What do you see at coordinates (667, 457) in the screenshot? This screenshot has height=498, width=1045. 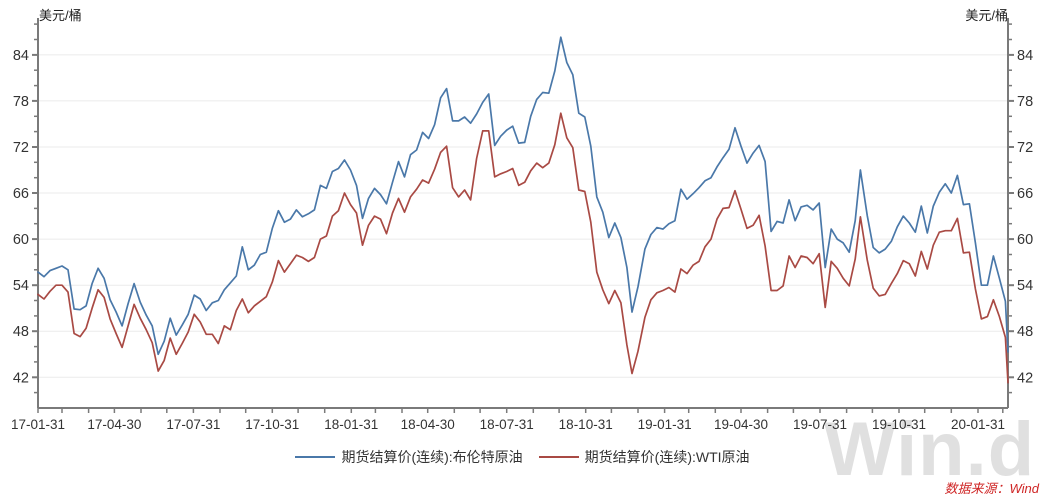 I see `legend-item-label: 期货结算价(连续):WTI原油` at bounding box center [667, 457].